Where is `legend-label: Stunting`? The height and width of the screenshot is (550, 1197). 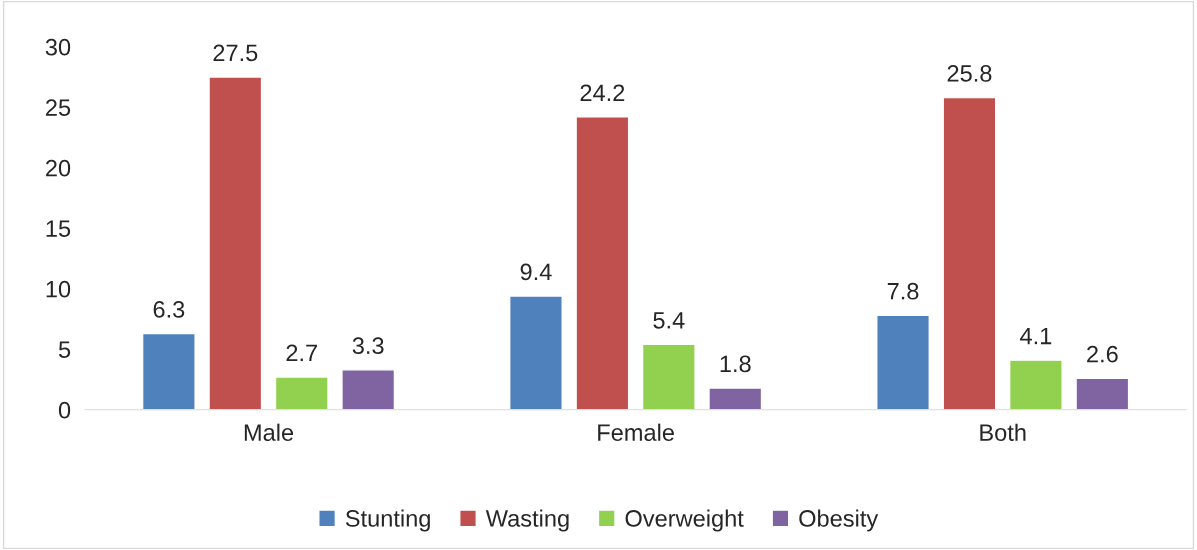 legend-label: Stunting is located at coordinates (387, 520).